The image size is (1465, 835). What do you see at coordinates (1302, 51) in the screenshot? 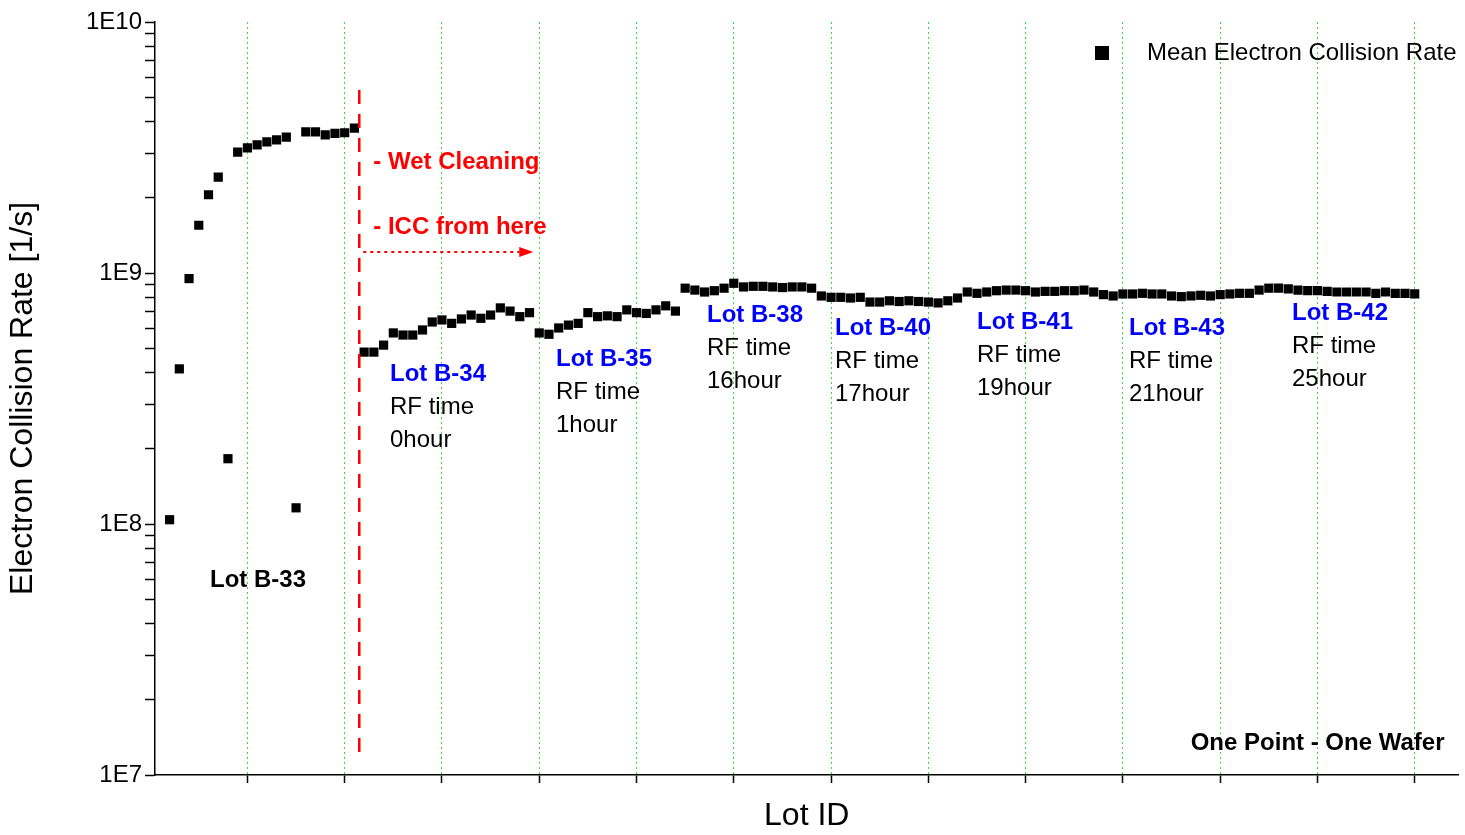
I see `legend-label: Mean Electron Collision Rate` at bounding box center [1302, 51].